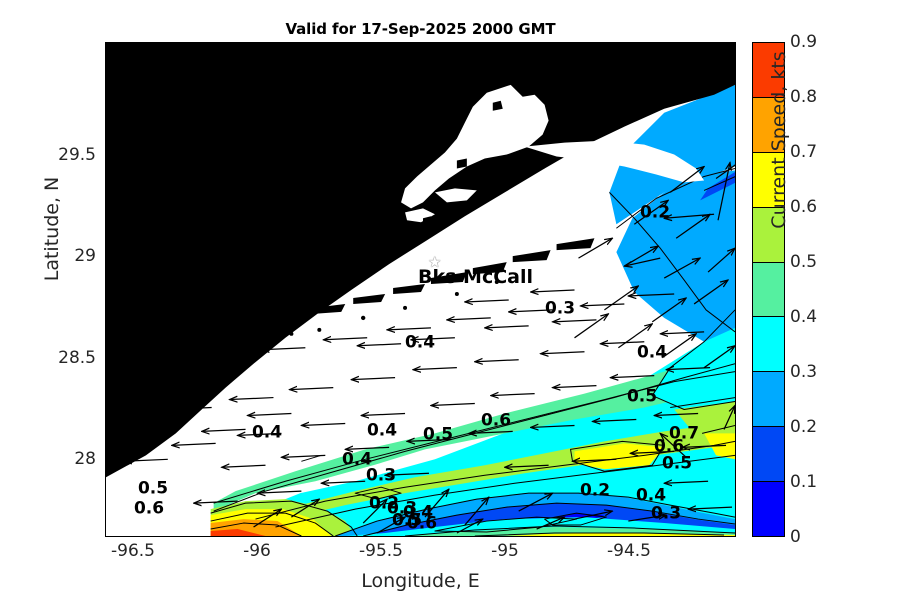 The width and height of the screenshot is (900, 600). Describe the element at coordinates (77, 358) in the screenshot. I see `y-tick: 28.5` at that location.